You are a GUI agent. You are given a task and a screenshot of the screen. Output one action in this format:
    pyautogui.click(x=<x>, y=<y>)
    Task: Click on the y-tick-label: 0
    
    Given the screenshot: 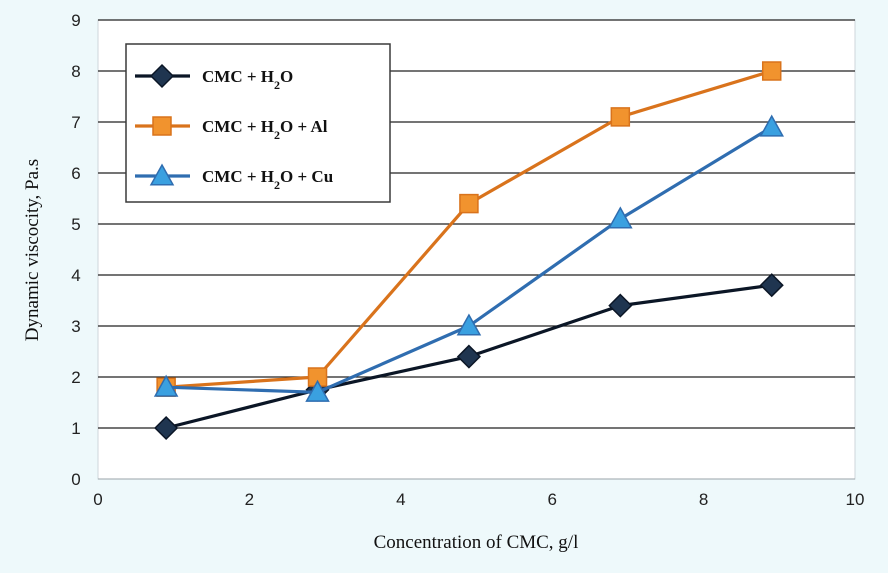 What is the action you would take?
    pyautogui.click(x=75, y=479)
    